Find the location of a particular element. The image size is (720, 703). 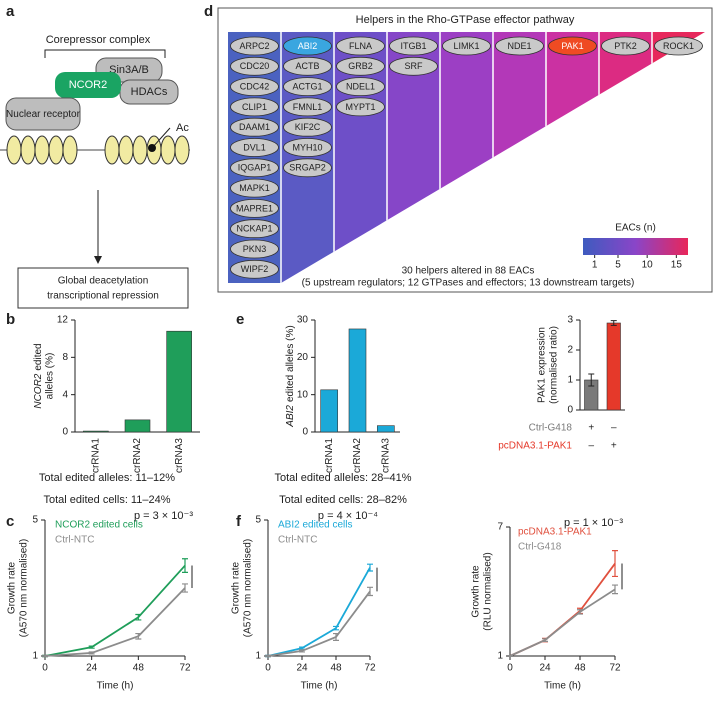

output-label: Global deacetylation is located at coordinates (103, 281).